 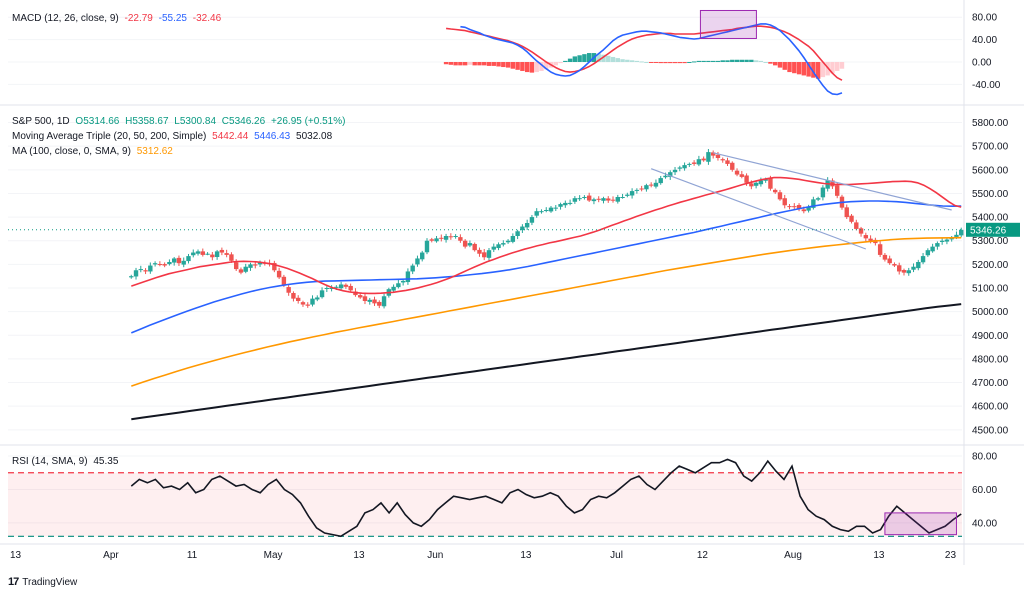 What do you see at coordinates (879, 555) in the screenshot?
I see `x-tick-label: 13` at bounding box center [879, 555].